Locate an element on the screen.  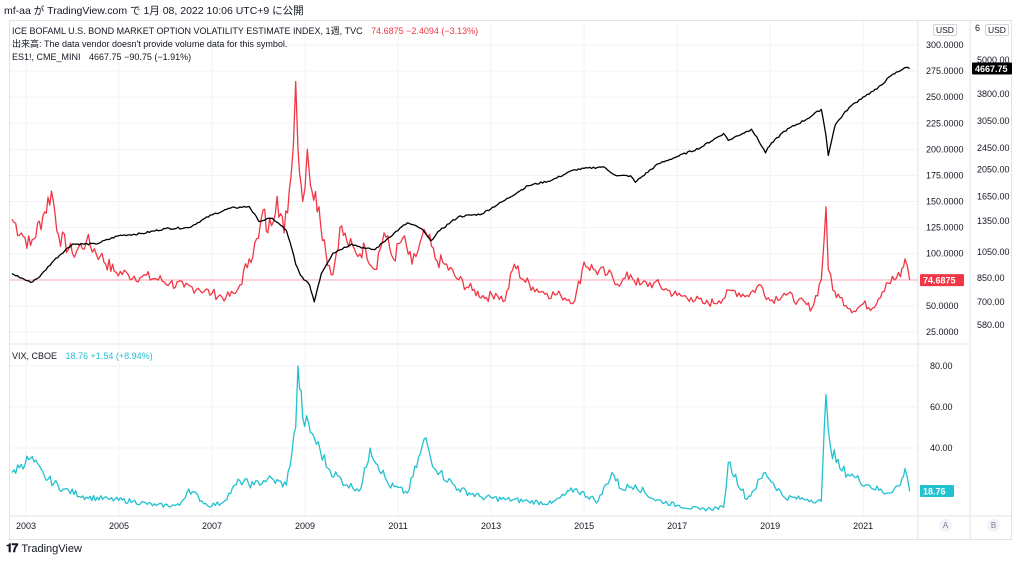
legend-vix: VIX, CBOE 18.76 +1.54 (+8.94%) is located at coordinates (82, 356).